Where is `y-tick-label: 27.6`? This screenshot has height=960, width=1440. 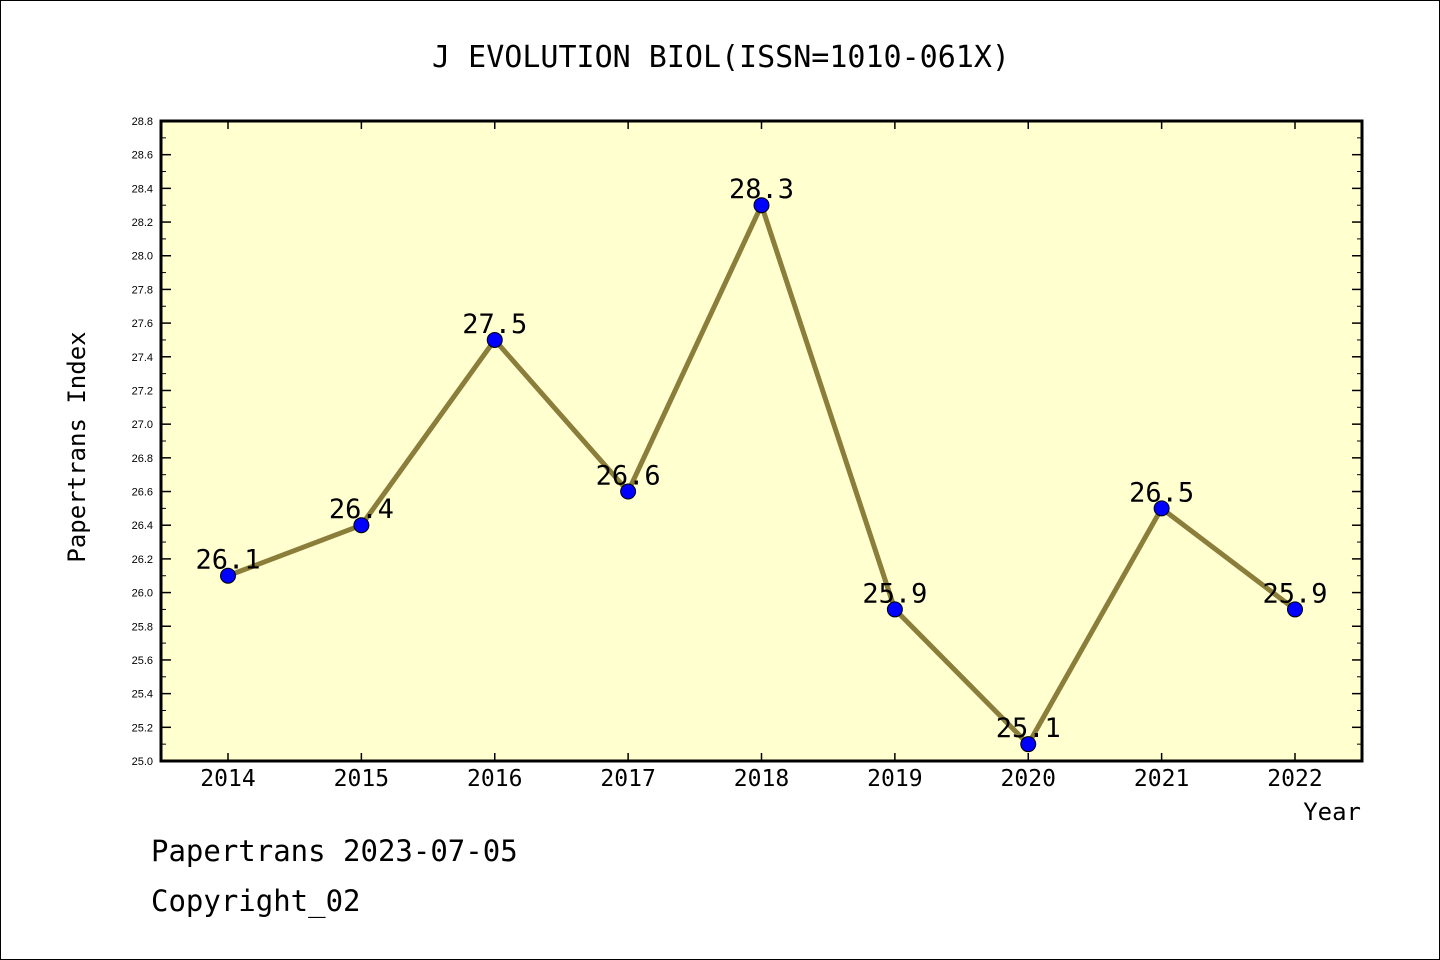
y-tick-label: 27.6 is located at coordinates (142, 324).